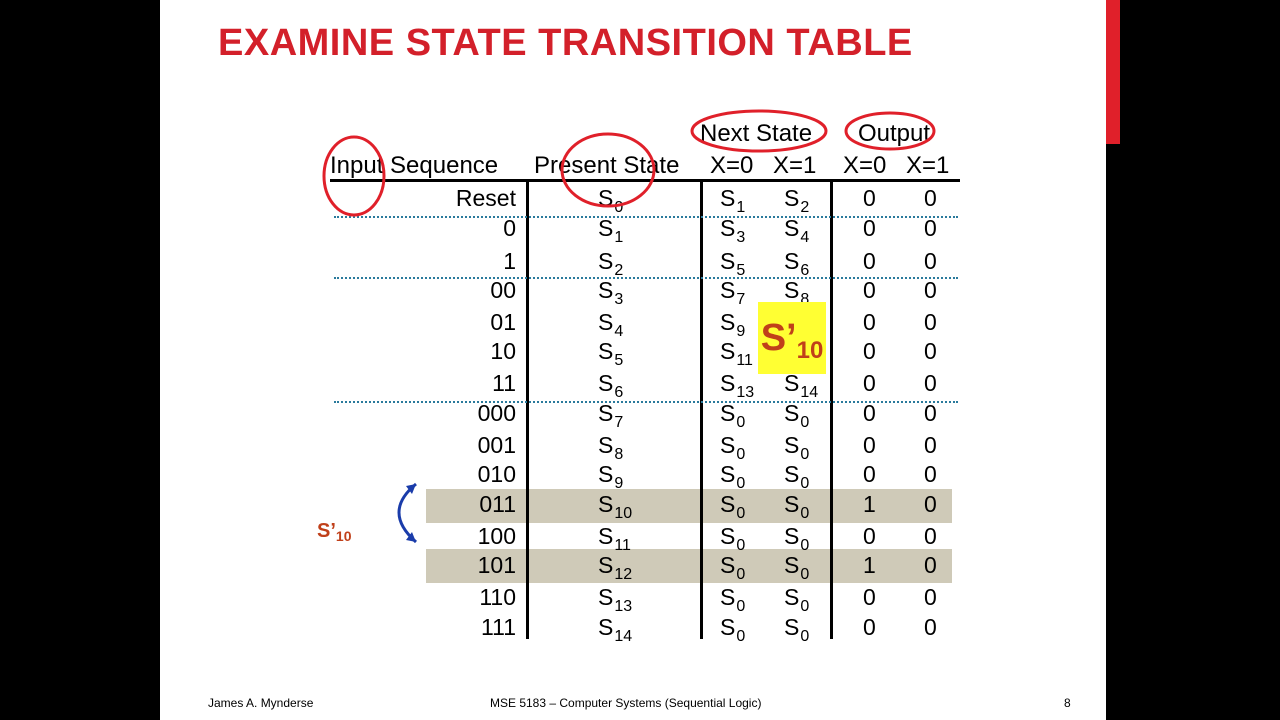 This screenshot has width=1280, height=720. What do you see at coordinates (756, 133) in the screenshot?
I see `next-state-header: Next State` at bounding box center [756, 133].